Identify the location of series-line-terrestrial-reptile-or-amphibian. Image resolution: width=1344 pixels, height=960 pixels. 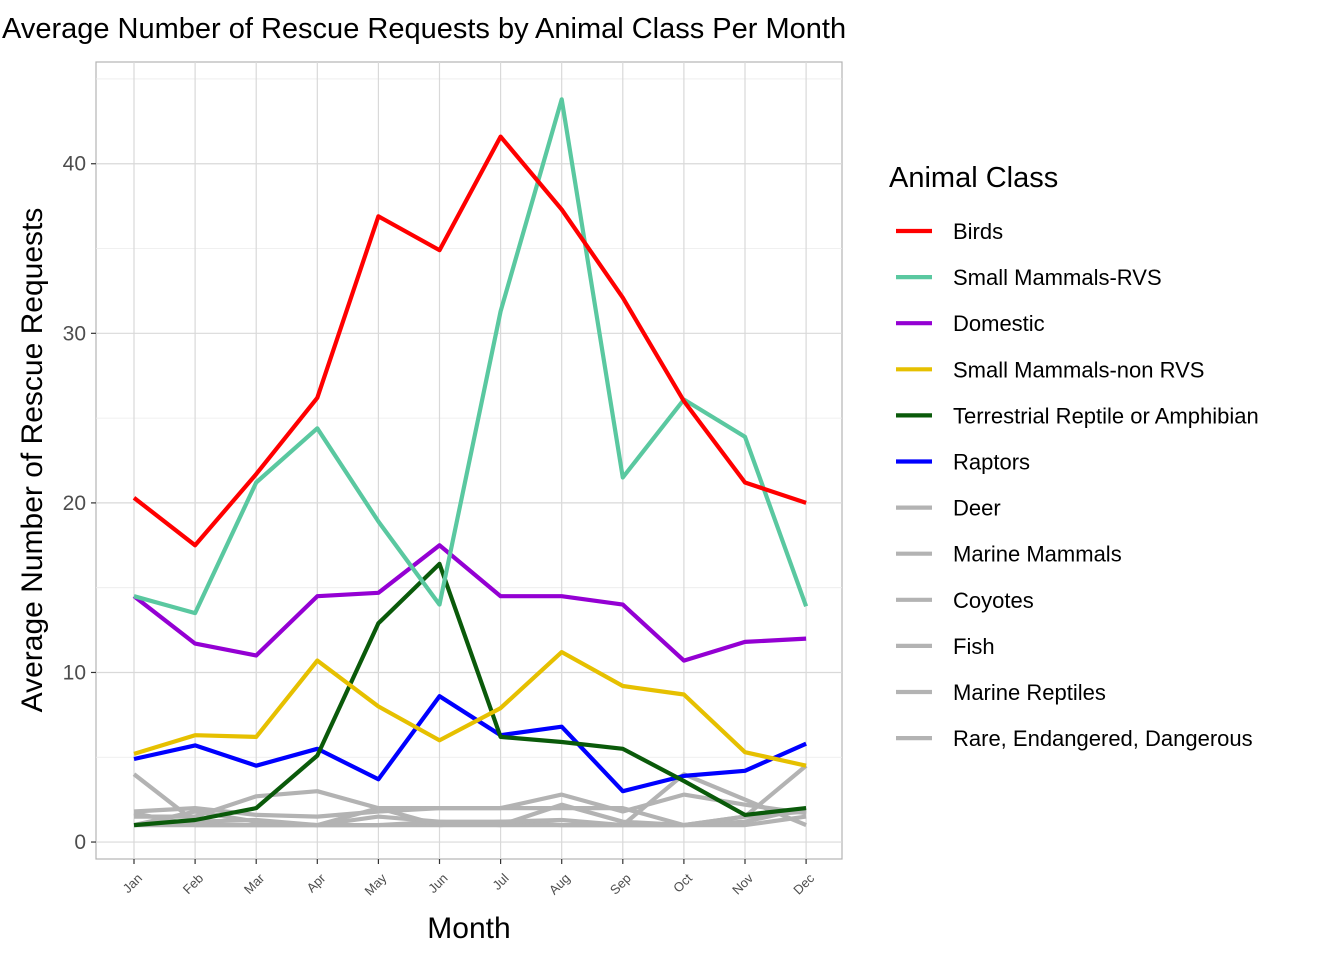
(470, 694).